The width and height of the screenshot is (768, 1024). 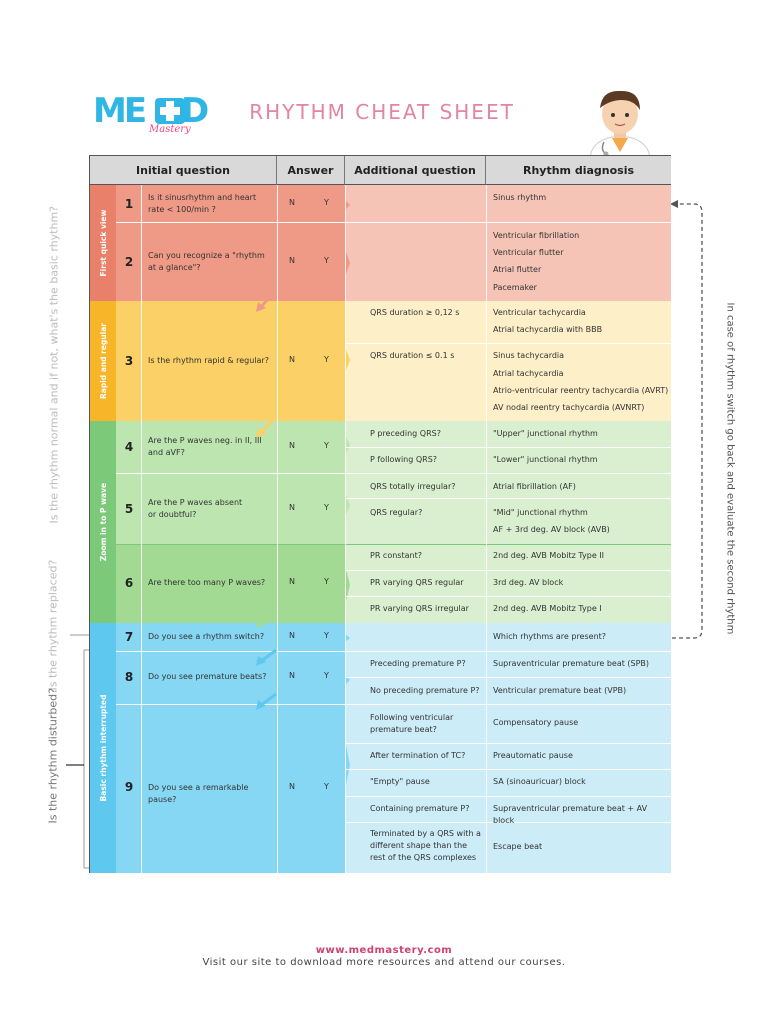 I want to click on diagnosis-text: Escape beat, so click(x=518, y=846).